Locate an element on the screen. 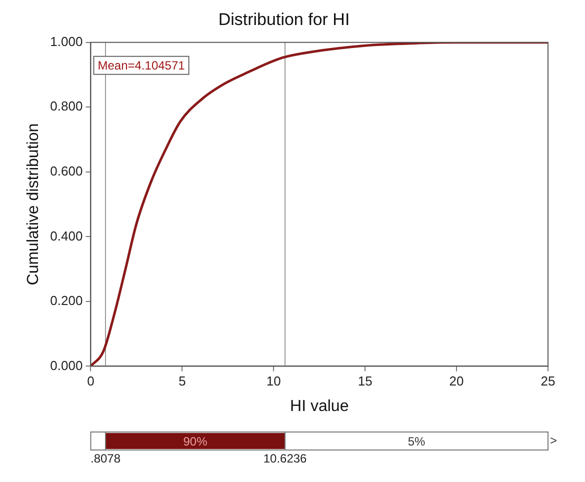 Image resolution: width=585 pixels, height=482 pixels. y-axis-title: Cumulative distribution is located at coordinates (33, 204).